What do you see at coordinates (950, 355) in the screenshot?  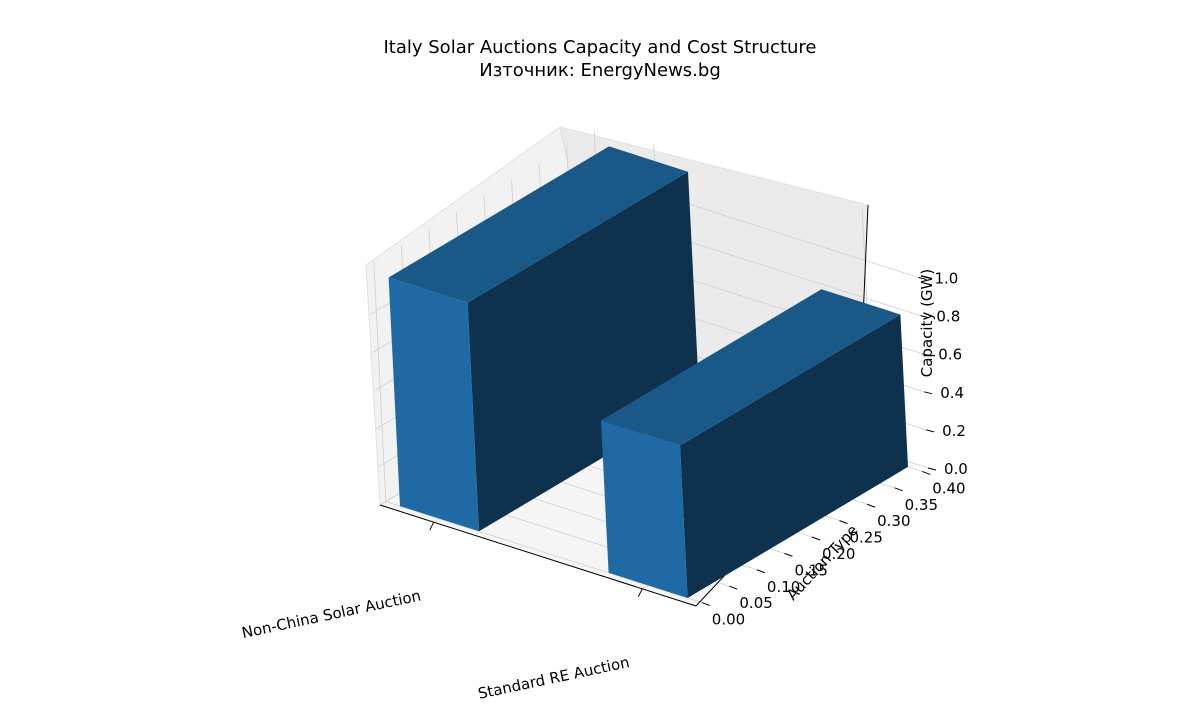 I see `z-tick-label-3: 0.6` at bounding box center [950, 355].